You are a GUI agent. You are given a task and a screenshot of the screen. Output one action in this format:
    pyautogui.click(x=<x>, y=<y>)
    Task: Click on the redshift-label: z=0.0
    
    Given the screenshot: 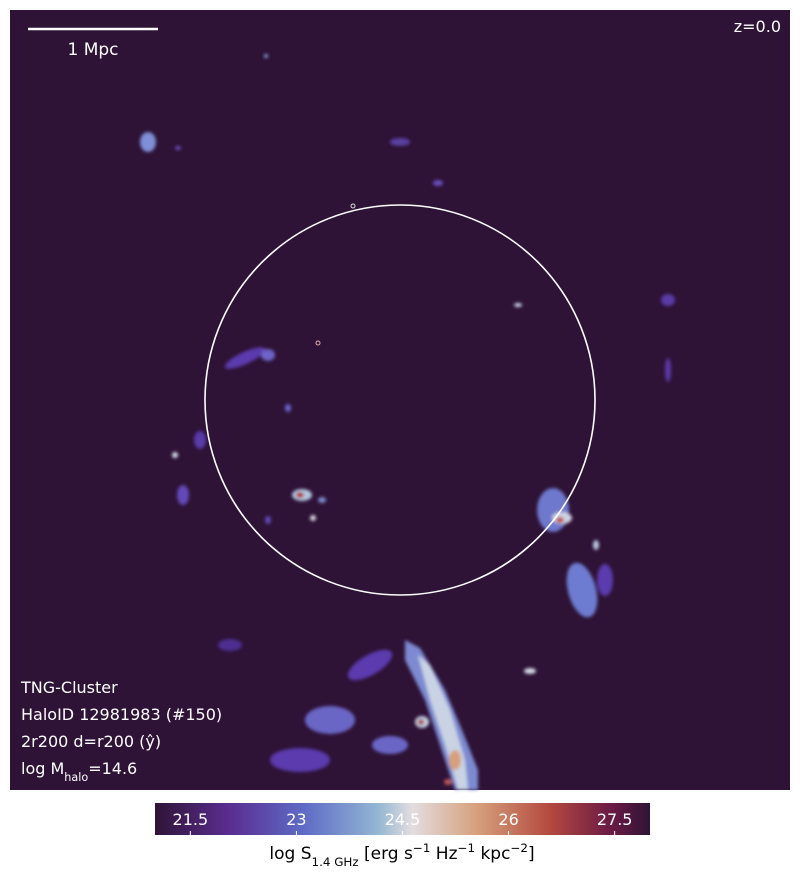 What is the action you would take?
    pyautogui.click(x=757, y=26)
    